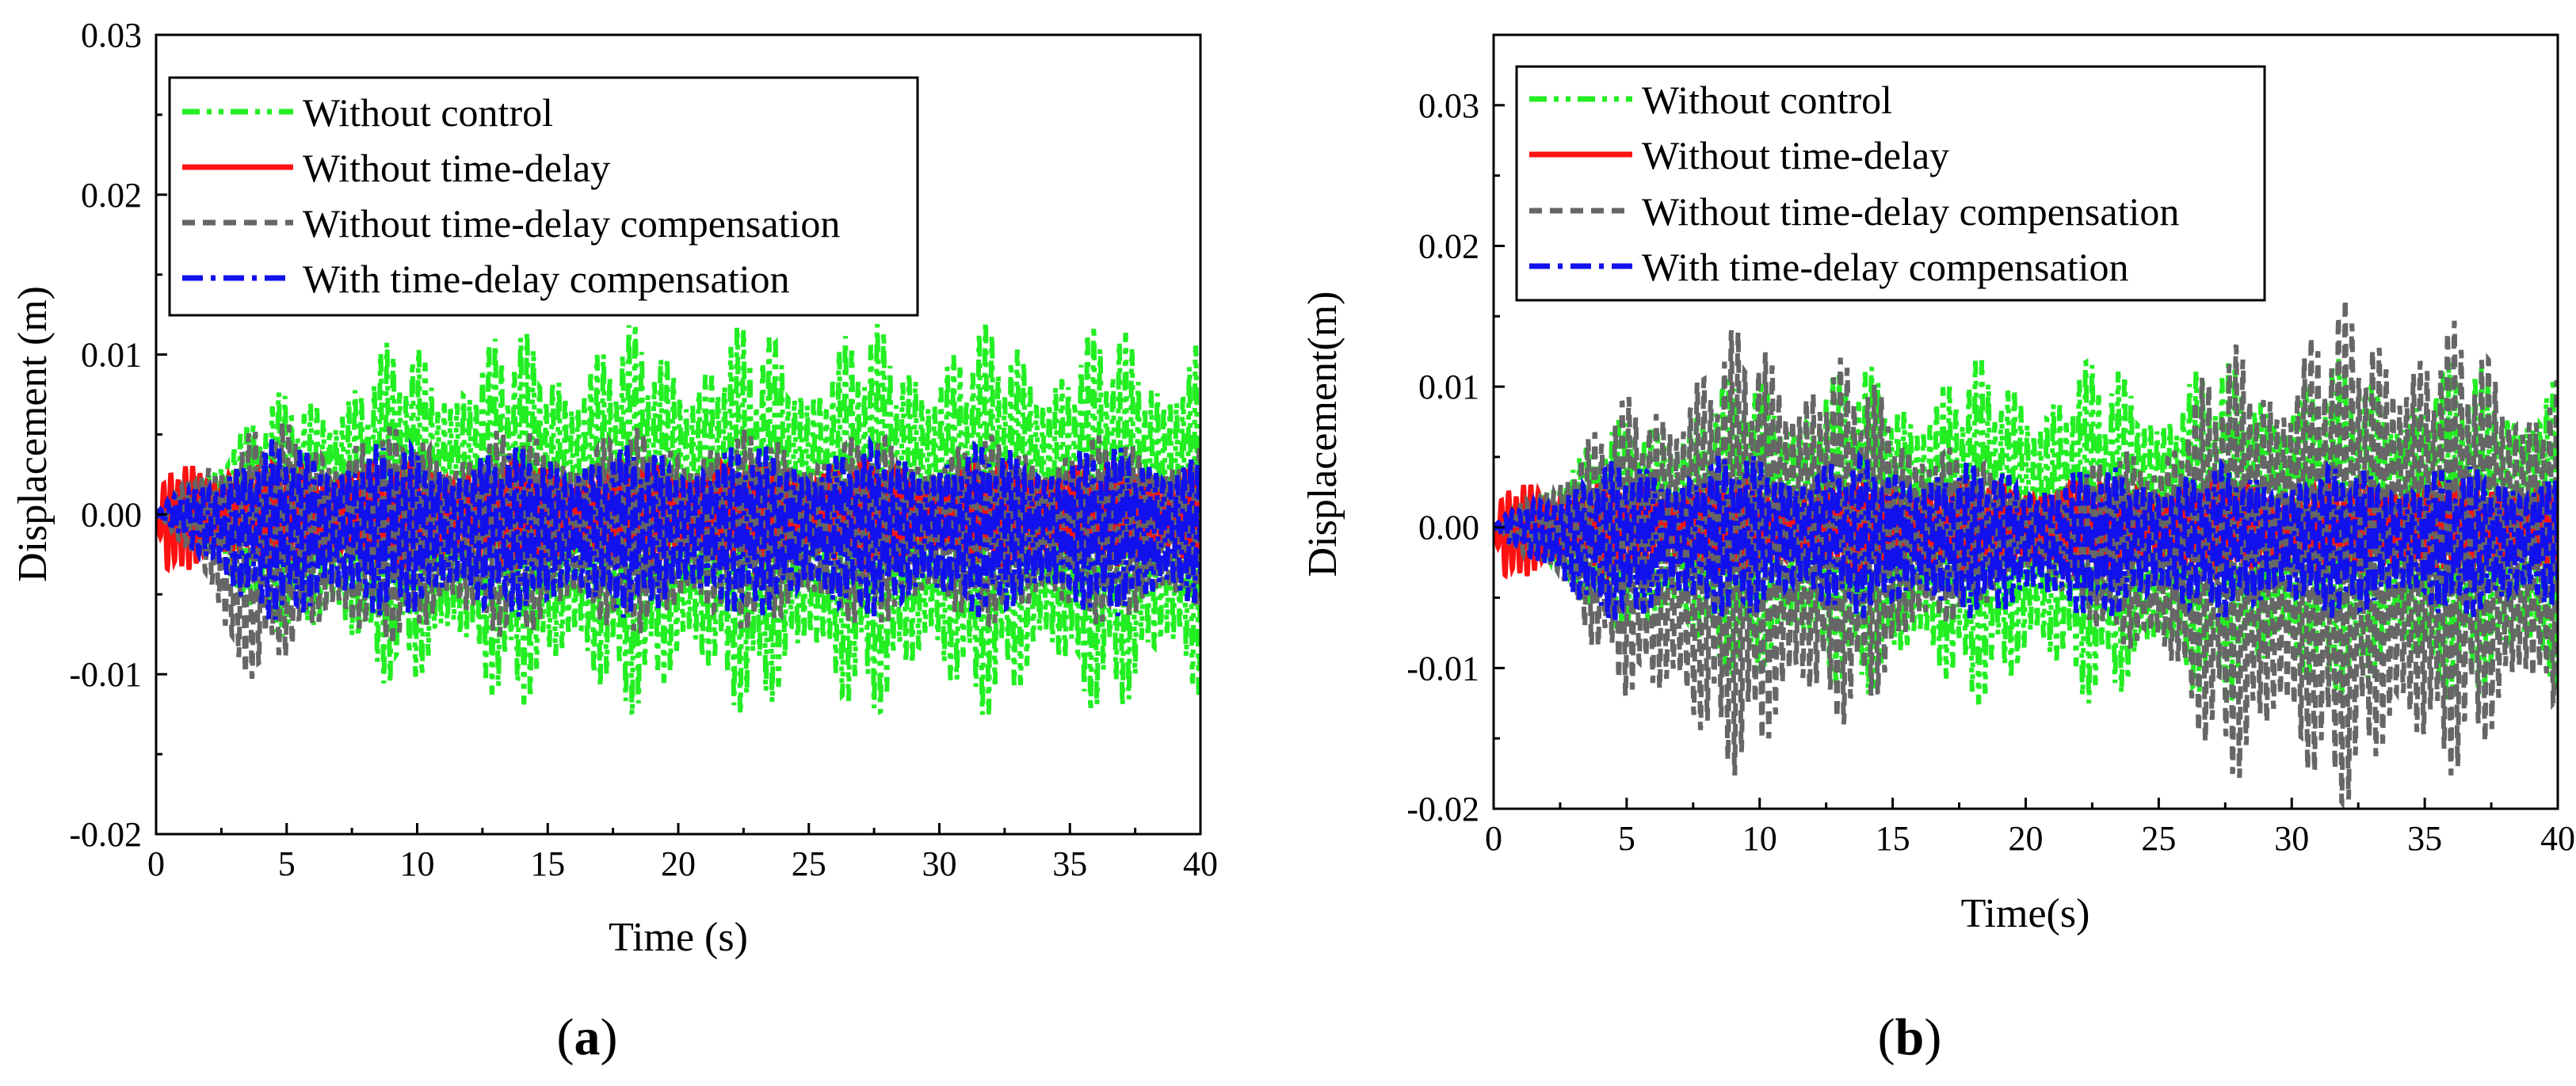  I want to click on panel-b-open-paren: (, so click(1886, 1037).